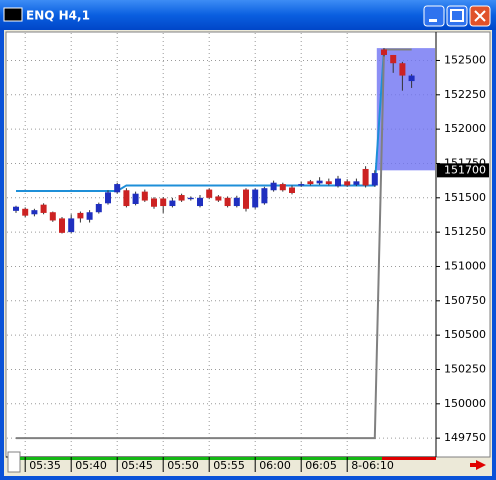 This screenshot has height=480, width=496. I want to click on close-button, so click(480, 16).